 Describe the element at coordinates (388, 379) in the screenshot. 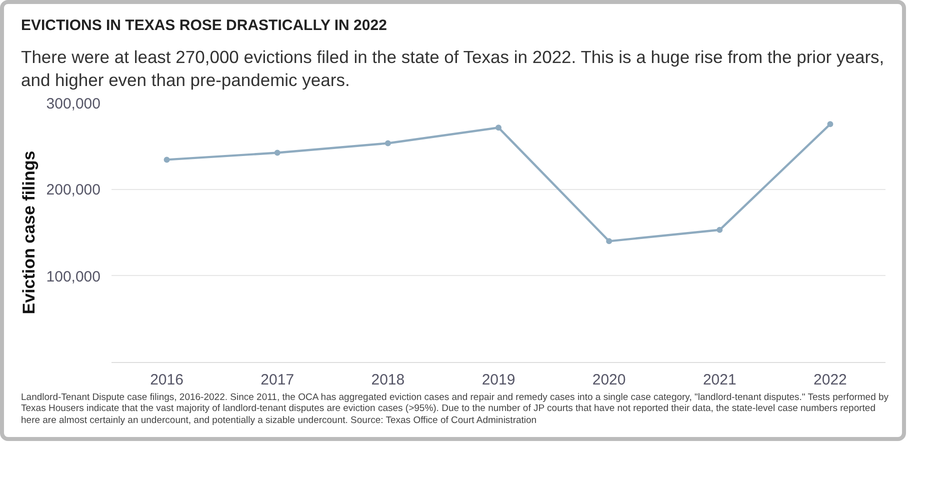

I see `x-tick-label: 2018` at that location.